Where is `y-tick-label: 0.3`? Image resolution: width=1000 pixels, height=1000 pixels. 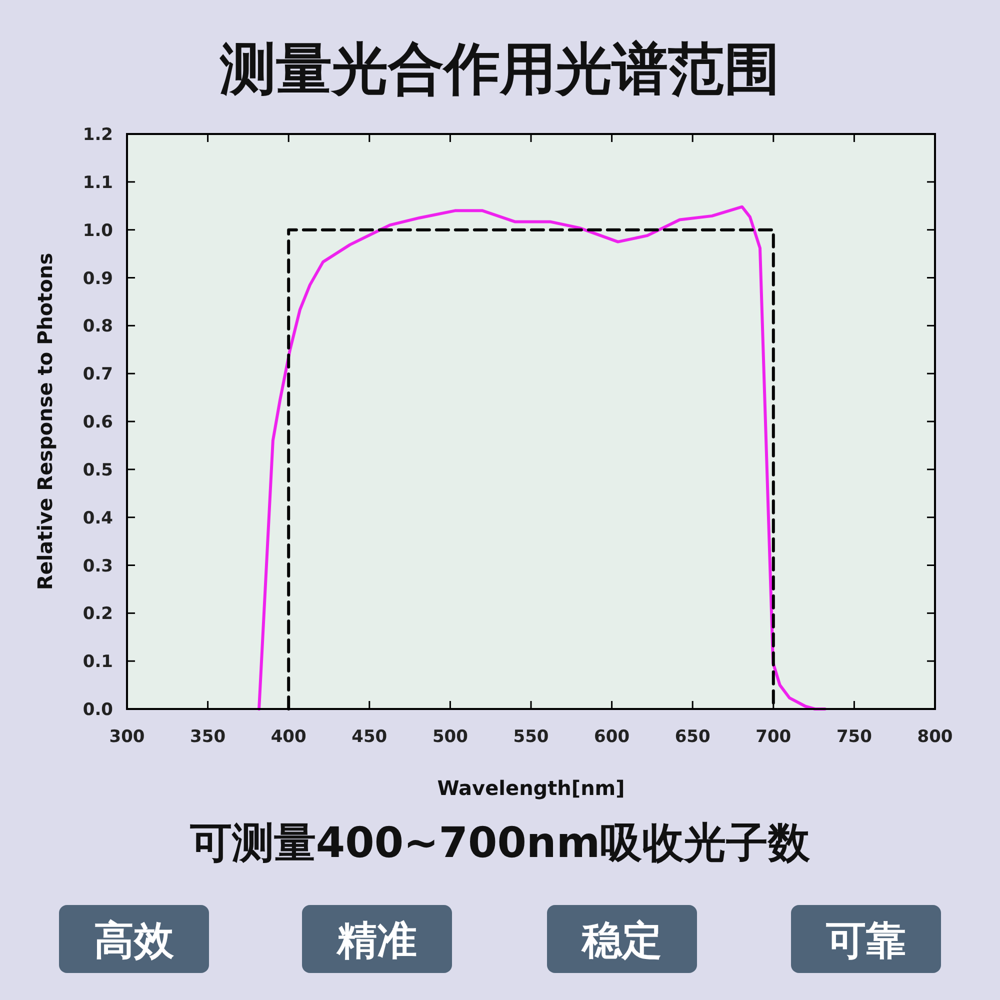 y-tick-label: 0.3 is located at coordinates (97, 566).